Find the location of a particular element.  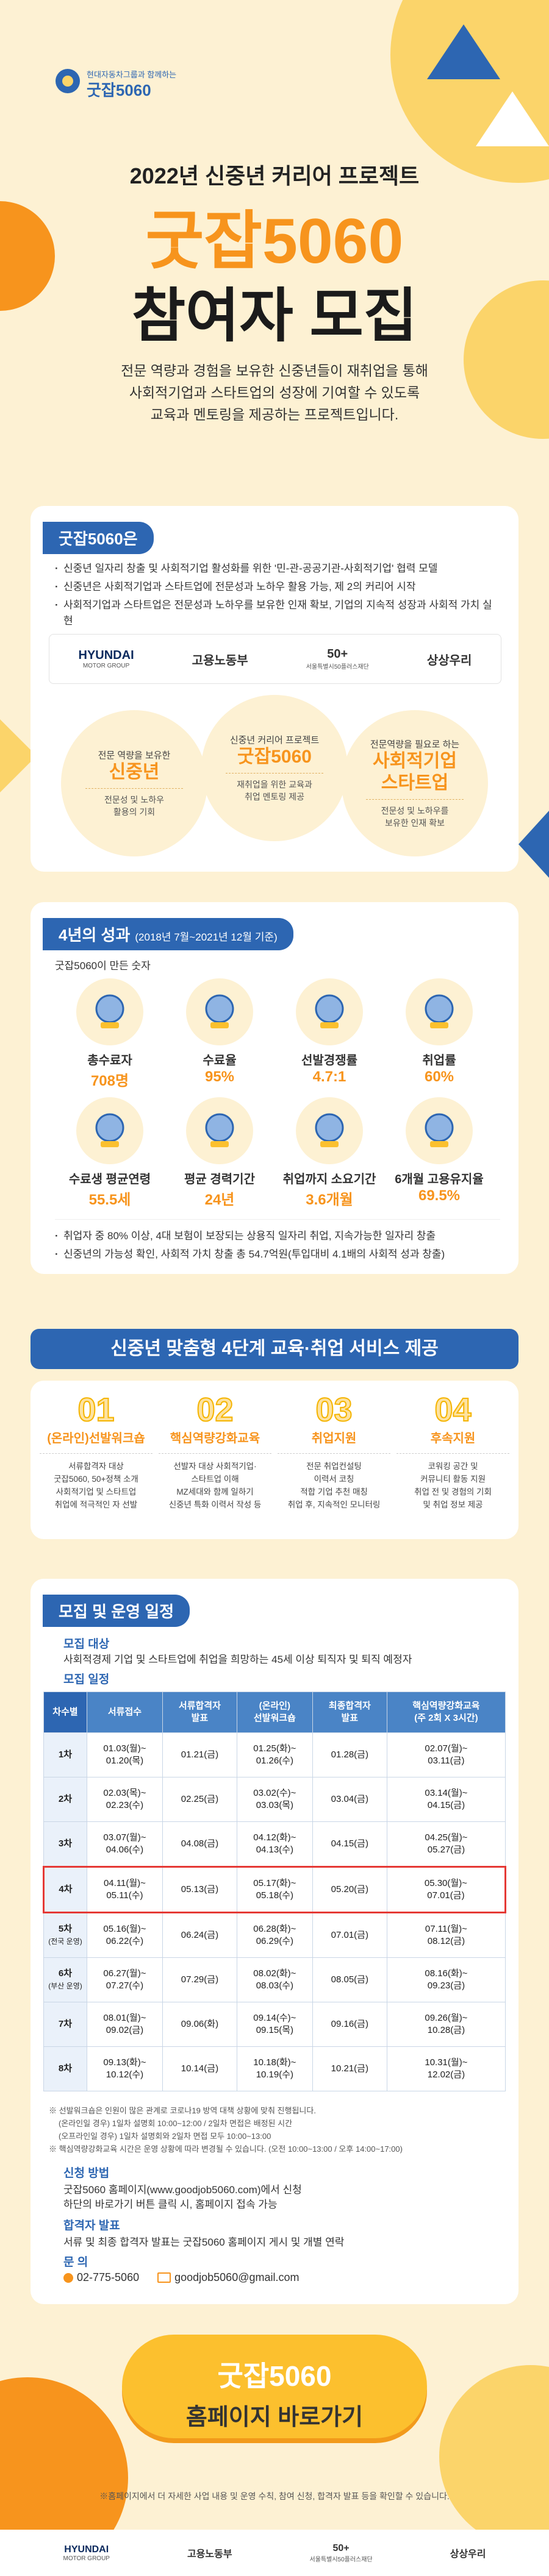

partner-sub: 서울특별시50플러스재단 is located at coordinates (337, 667).